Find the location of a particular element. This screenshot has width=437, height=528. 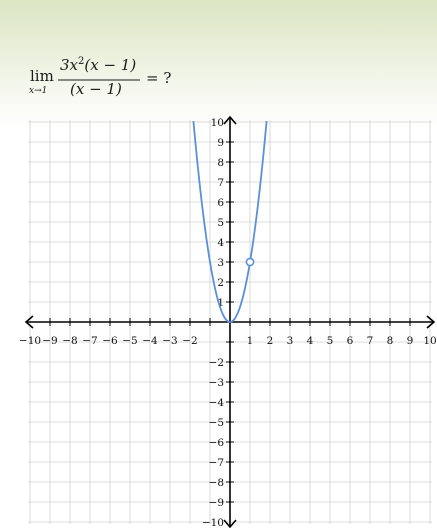

x-tick-label: −10 is located at coordinates (30, 341).